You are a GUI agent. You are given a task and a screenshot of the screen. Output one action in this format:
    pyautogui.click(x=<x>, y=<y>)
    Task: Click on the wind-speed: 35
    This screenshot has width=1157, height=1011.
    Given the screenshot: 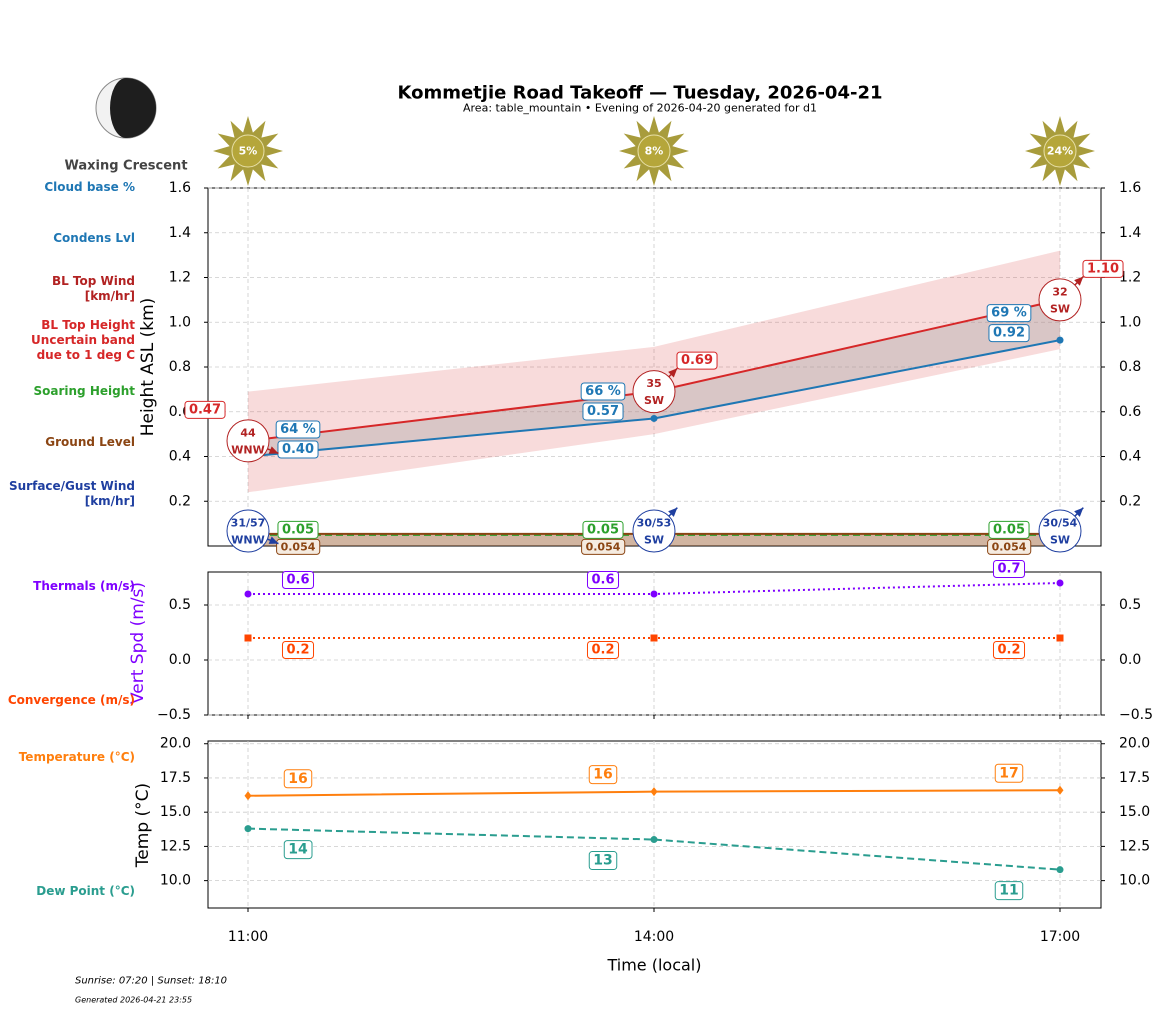 What is the action you would take?
    pyautogui.click(x=653, y=383)
    